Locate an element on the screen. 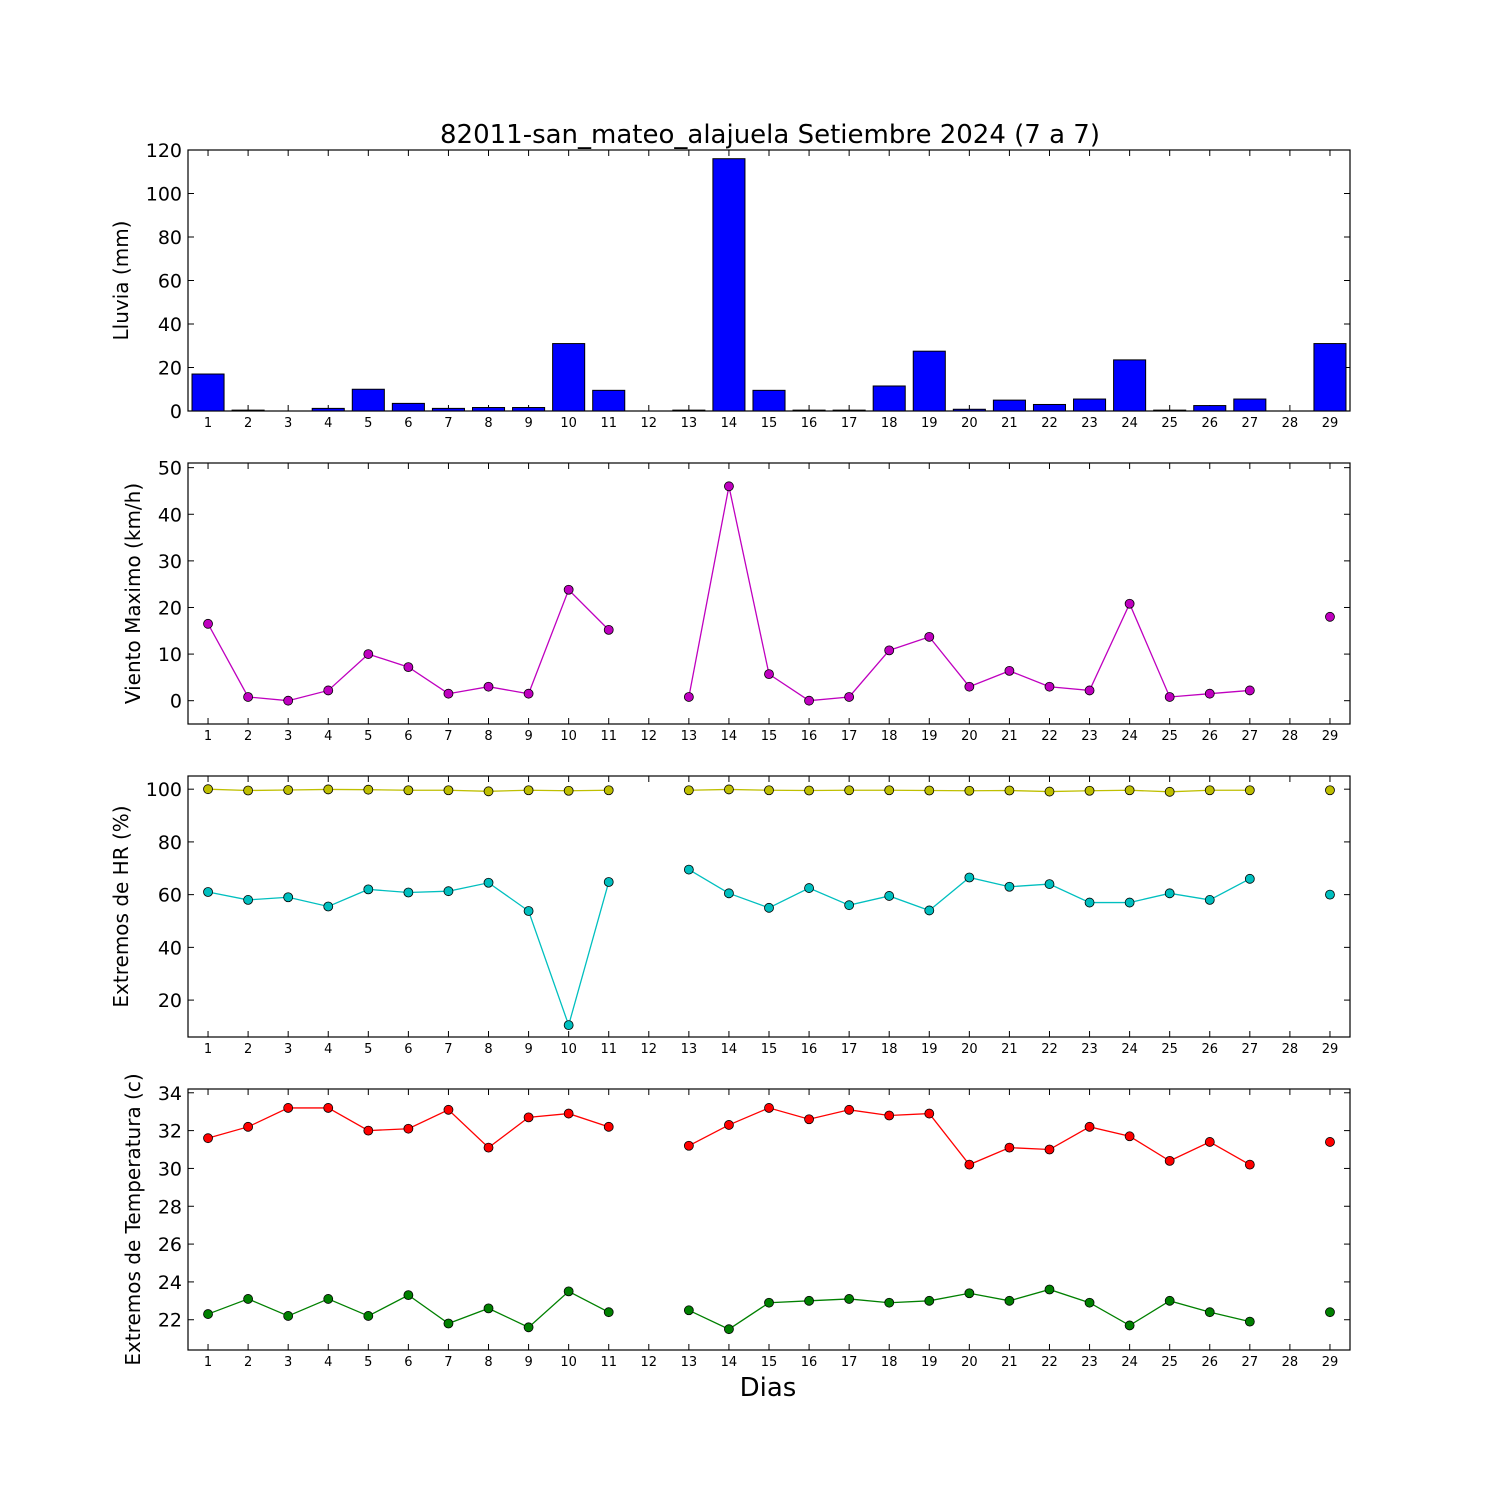  x-tick-label: 11 is located at coordinates (608, 1049).